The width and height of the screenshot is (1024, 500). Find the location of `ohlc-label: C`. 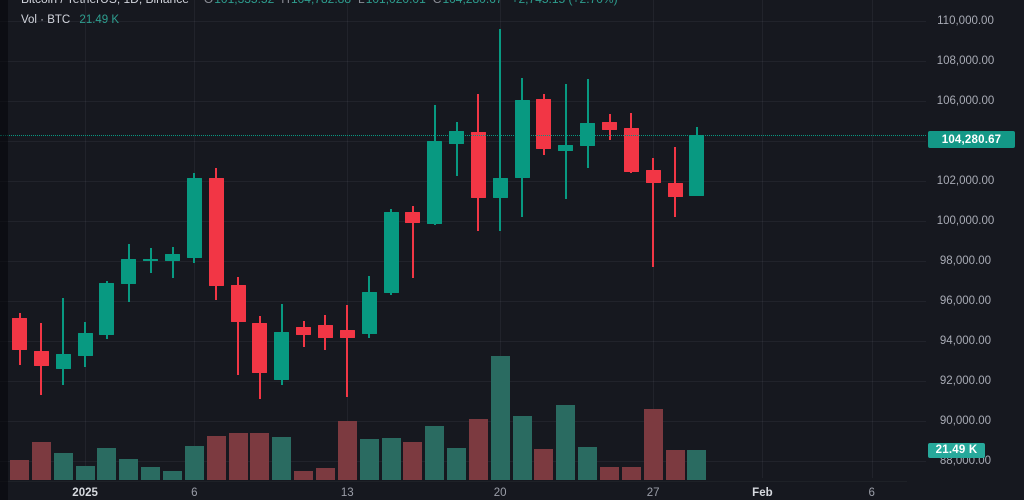

ohlc-label: C is located at coordinates (437, 3).